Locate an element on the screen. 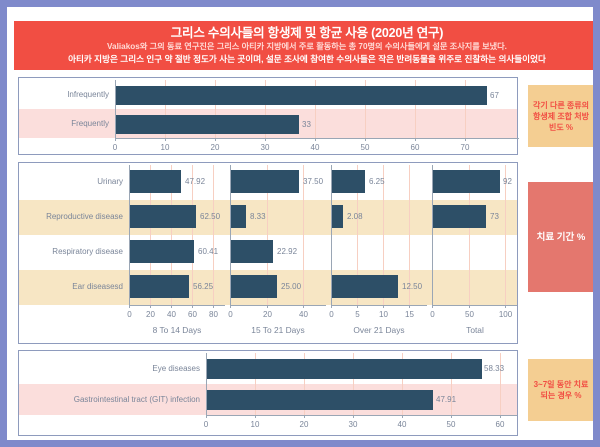 Image resolution: width=600 pixels, height=447 pixels. bar-value: 25.00 is located at coordinates (291, 286).